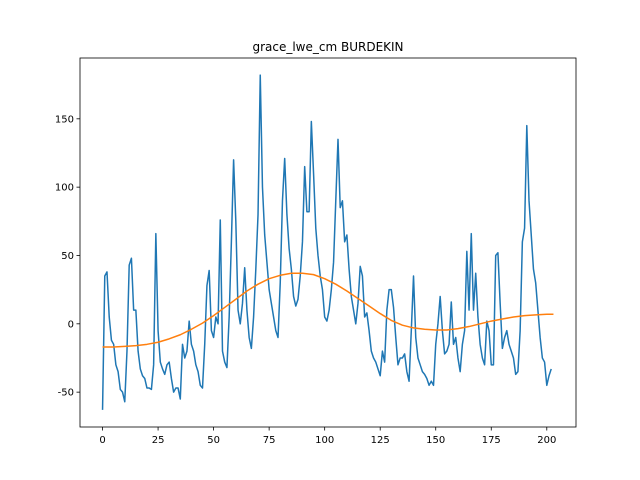 The width and height of the screenshot is (640, 480). Describe the element at coordinates (546, 440) in the screenshot. I see `x-tick-label: 200` at that location.